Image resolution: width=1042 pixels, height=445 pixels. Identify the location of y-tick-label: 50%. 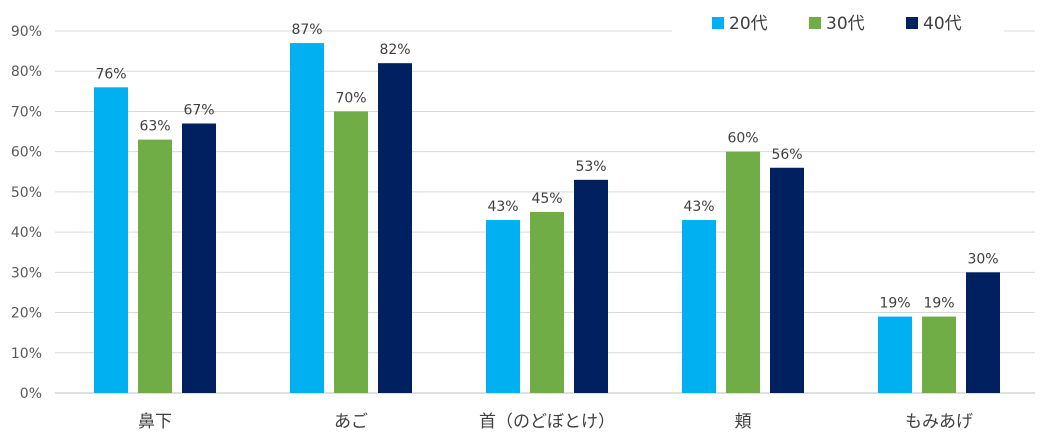
(26, 193).